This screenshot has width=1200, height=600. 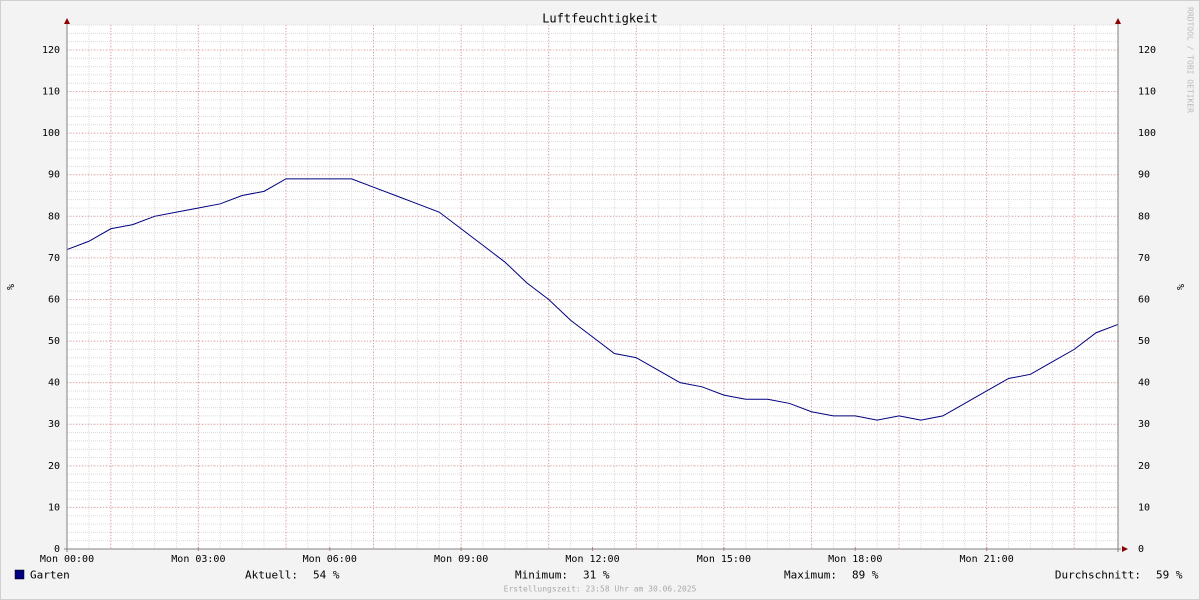 What do you see at coordinates (9, 287) in the screenshot?
I see `y-axis-label: %` at bounding box center [9, 287].